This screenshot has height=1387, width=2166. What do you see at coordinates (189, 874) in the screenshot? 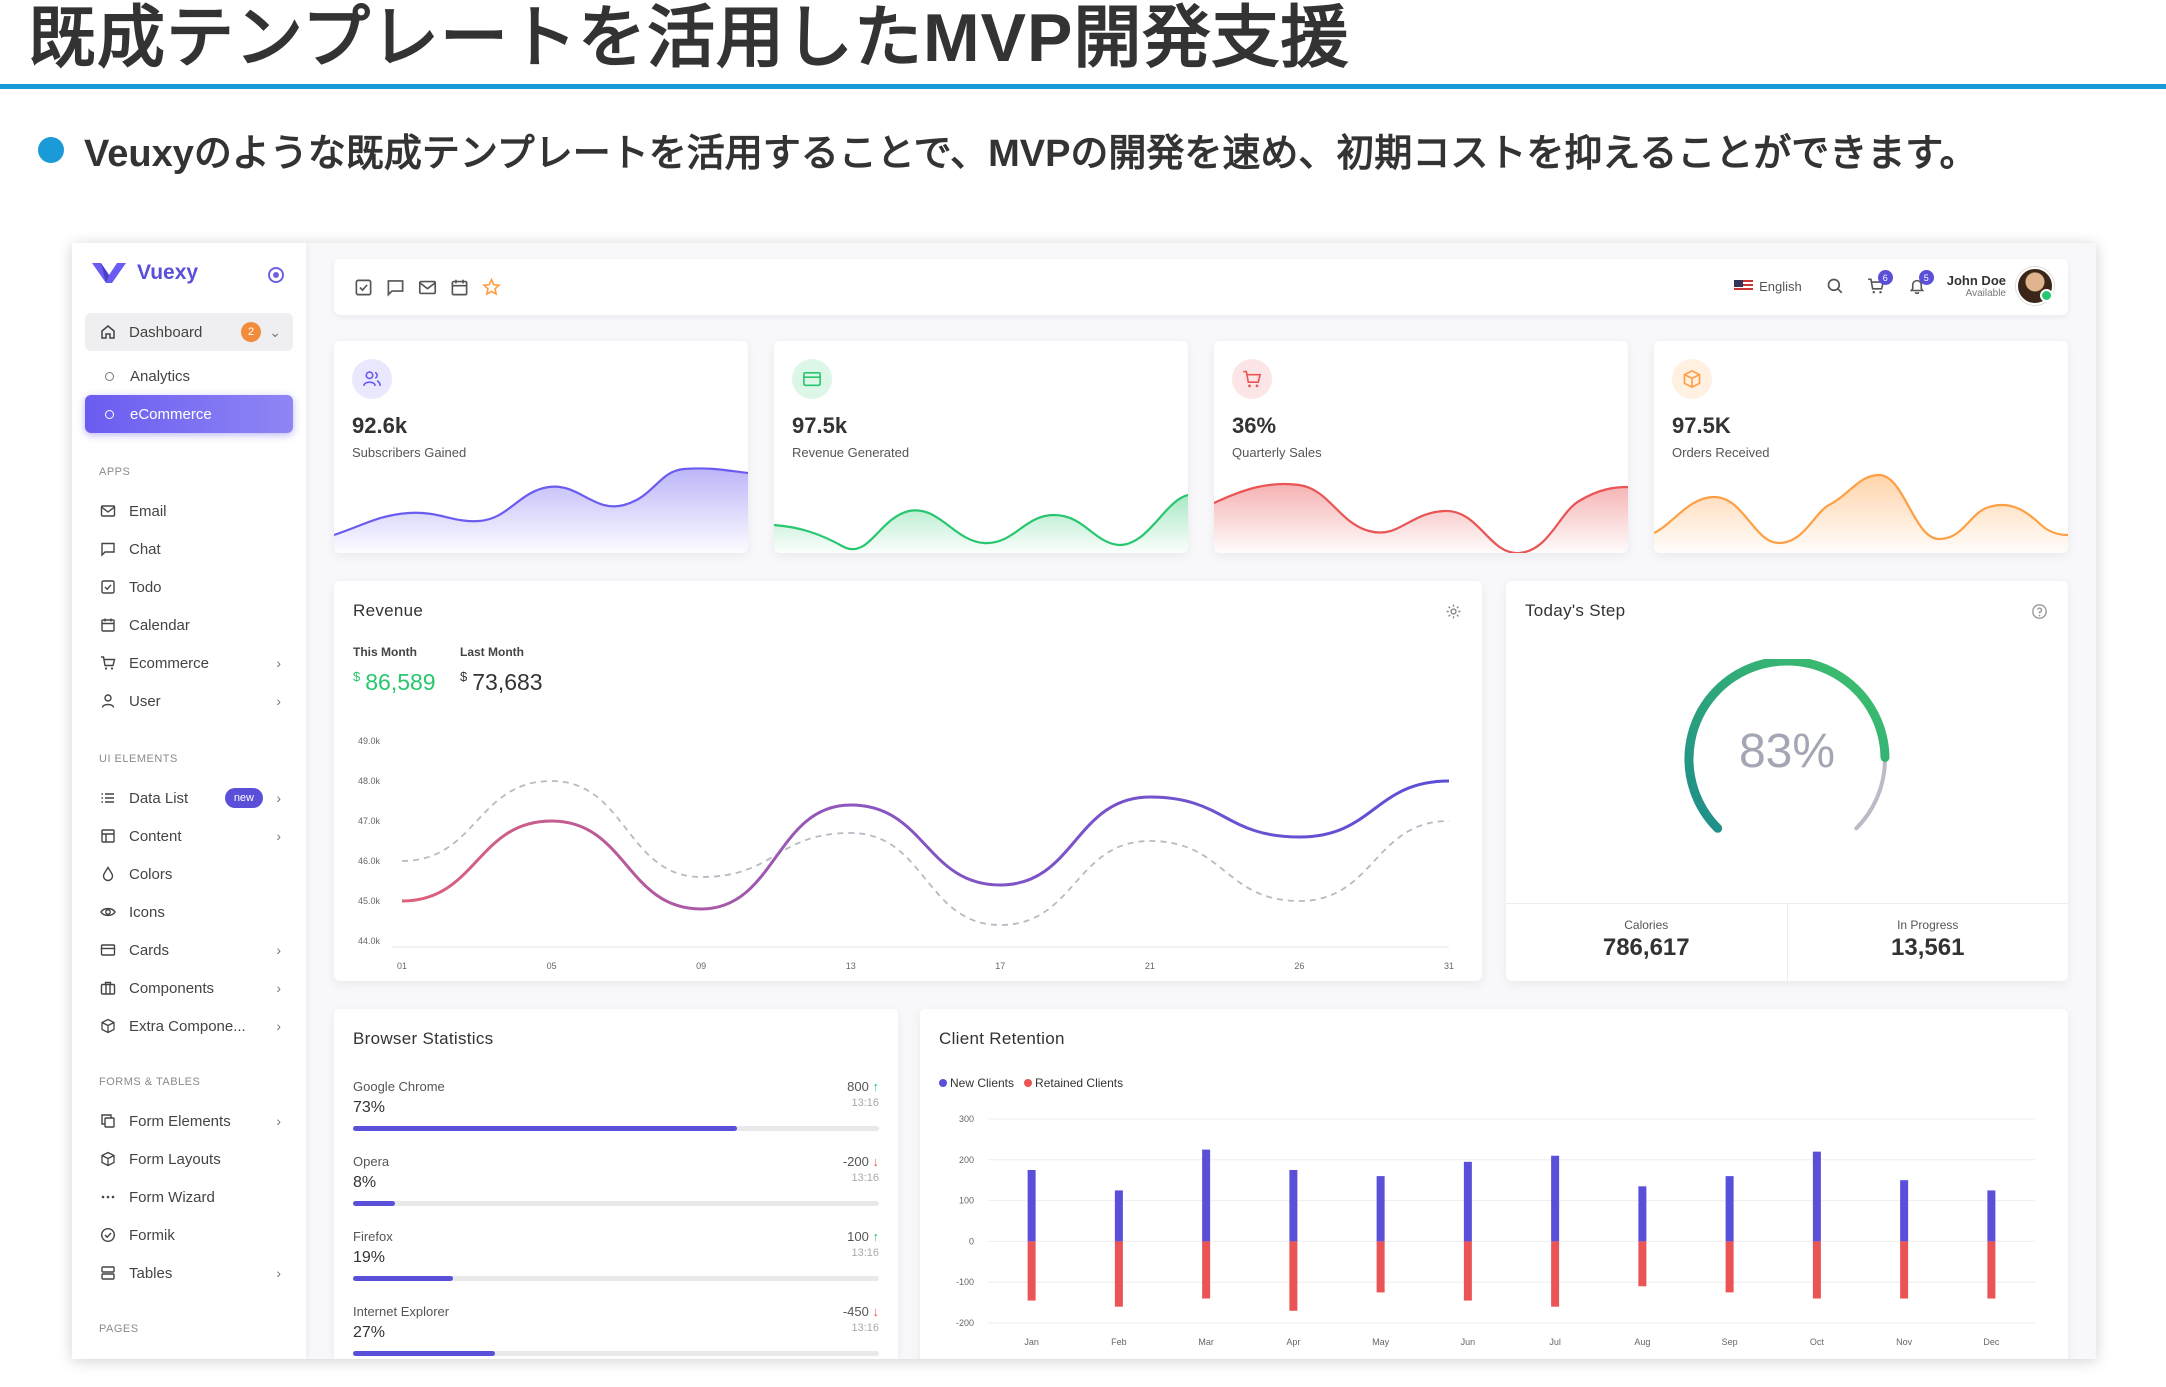
I see `sidebar-item-colors: Colors` at bounding box center [189, 874].